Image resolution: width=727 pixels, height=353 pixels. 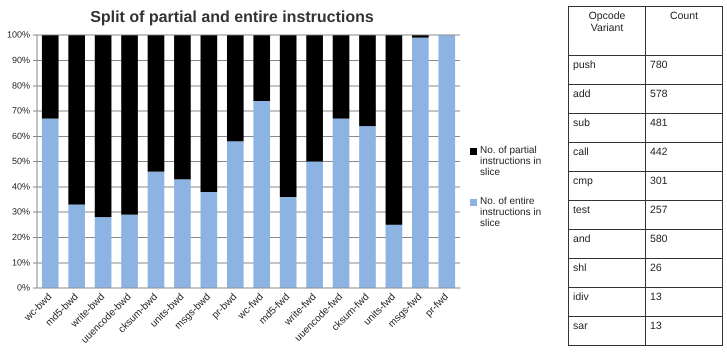 I want to click on y-tick-label: 60%, so click(x=21, y=135).